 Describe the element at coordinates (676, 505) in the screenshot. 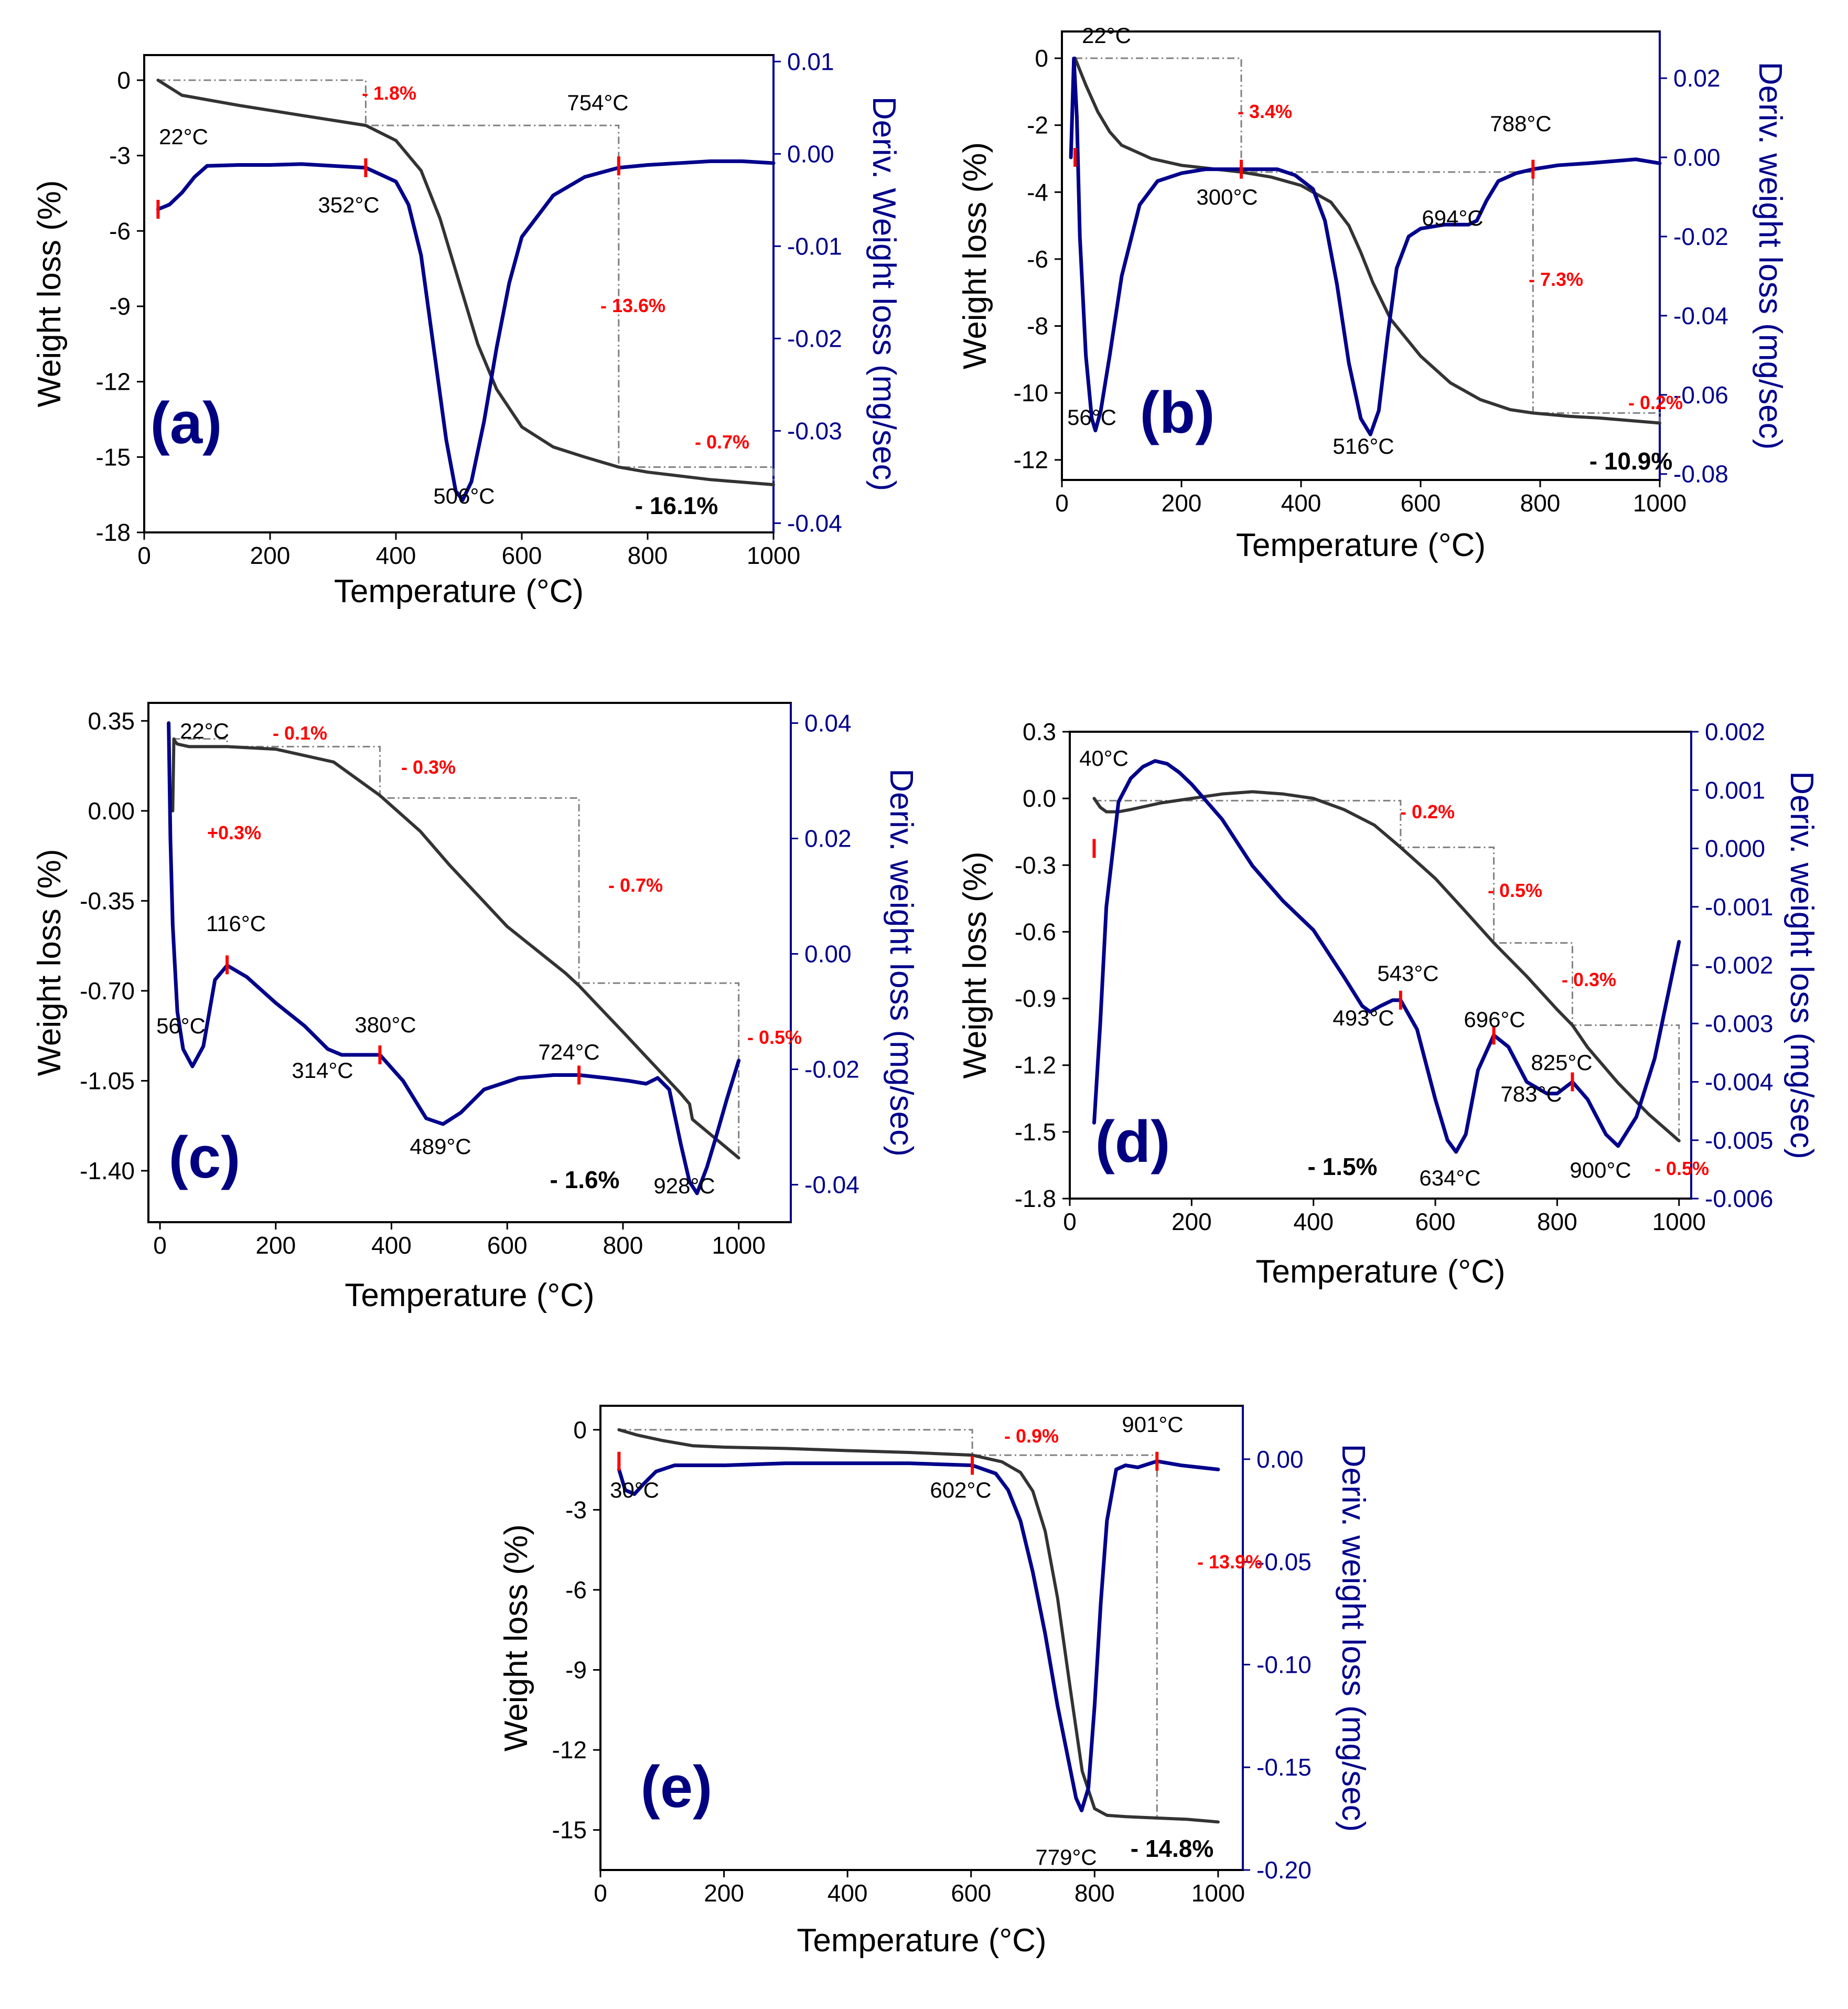

I see `total-loss-label: - 16.1%` at that location.